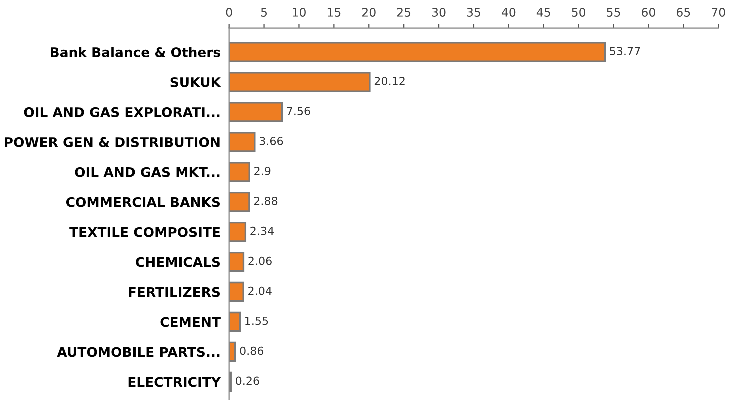 This screenshot has width=747, height=404. Describe the element at coordinates (266, 201) in the screenshot. I see `data-label: 2.88` at that location.